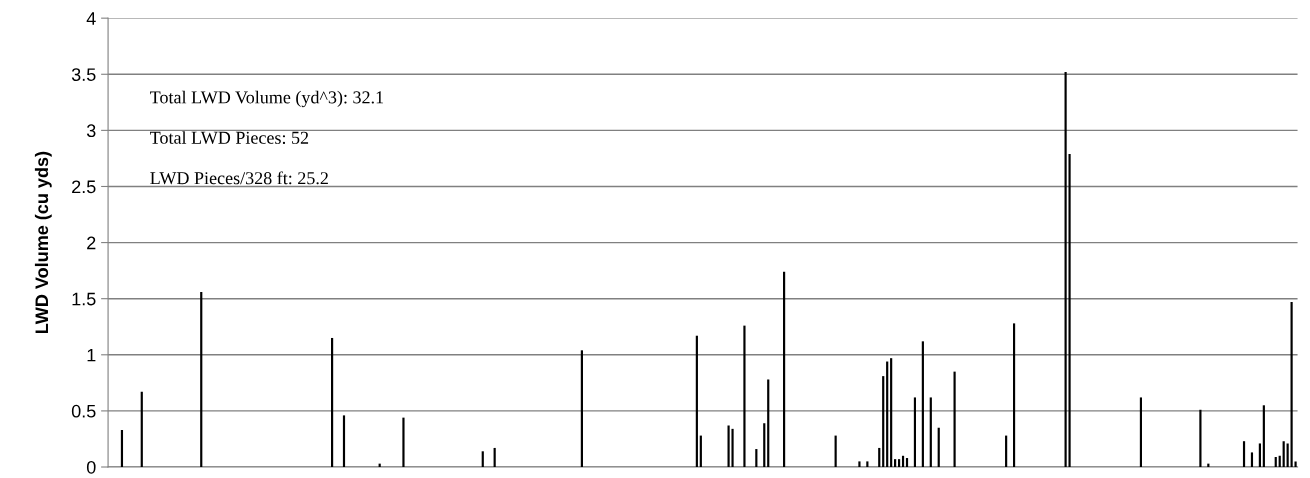 The height and width of the screenshot is (478, 1310). I want to click on y-tick-label: 2.5, so click(84, 187).